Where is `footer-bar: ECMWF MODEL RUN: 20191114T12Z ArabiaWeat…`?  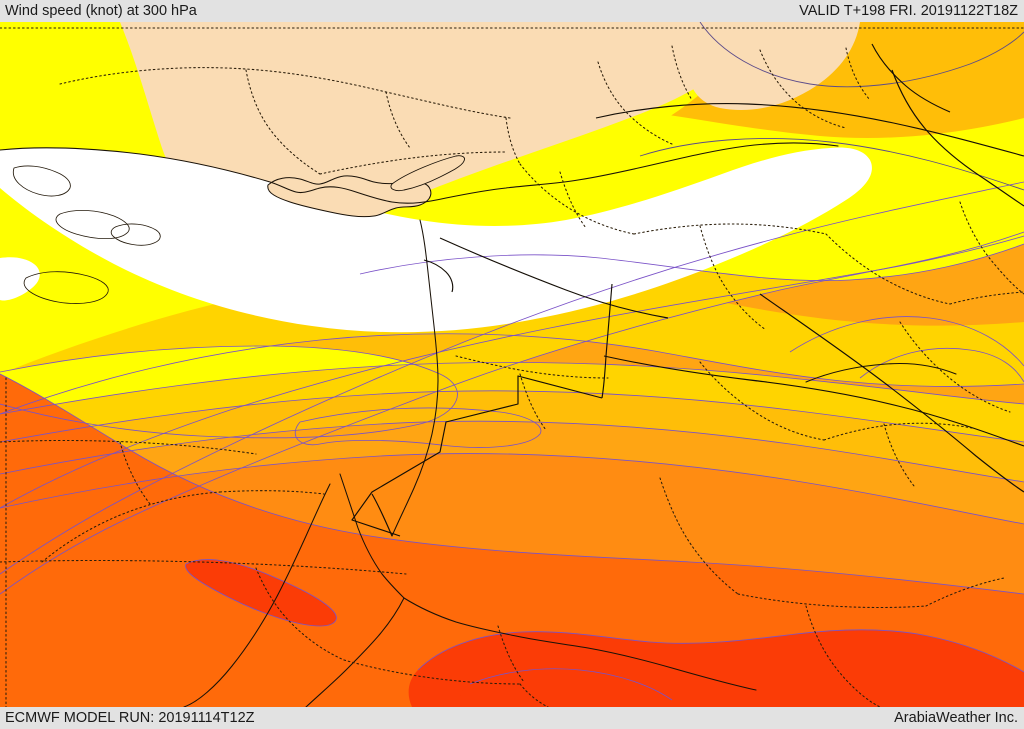 footer-bar: ECMWF MODEL RUN: 20191114T12Z ArabiaWeat… is located at coordinates (512, 718).